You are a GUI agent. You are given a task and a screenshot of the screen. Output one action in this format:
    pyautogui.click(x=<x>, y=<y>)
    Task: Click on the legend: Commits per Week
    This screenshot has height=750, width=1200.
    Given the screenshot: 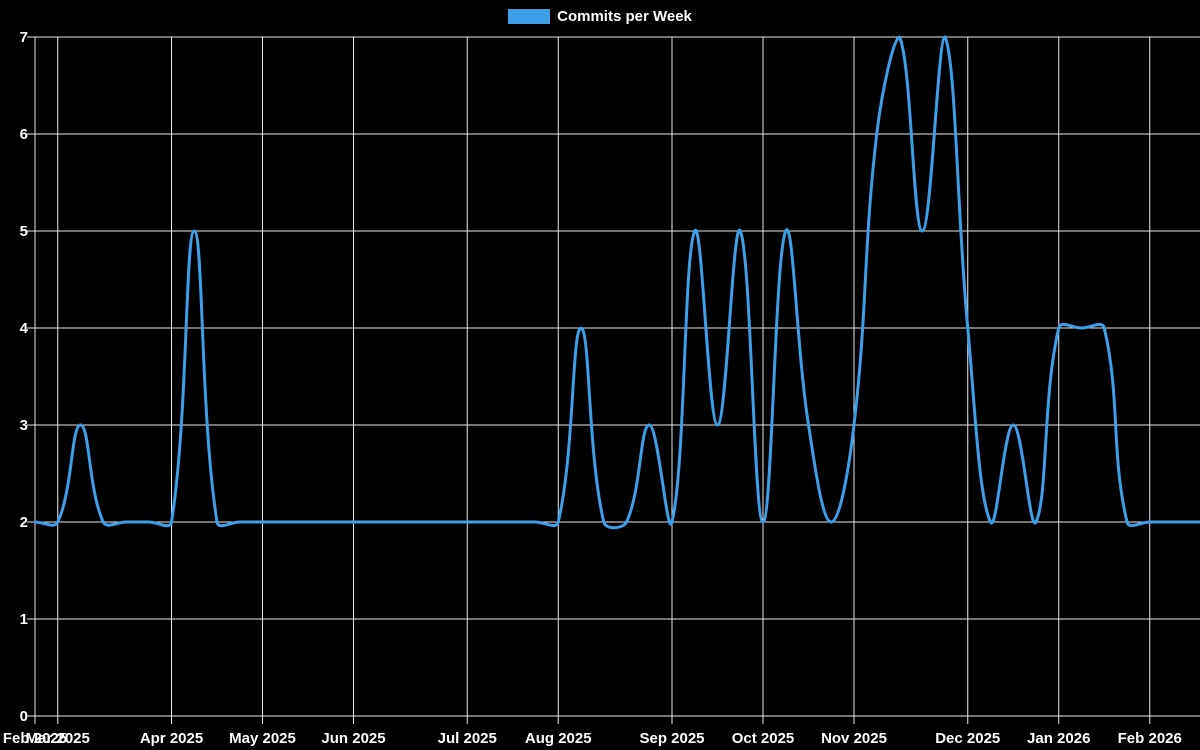 What is the action you would take?
    pyautogui.click(x=600, y=16)
    